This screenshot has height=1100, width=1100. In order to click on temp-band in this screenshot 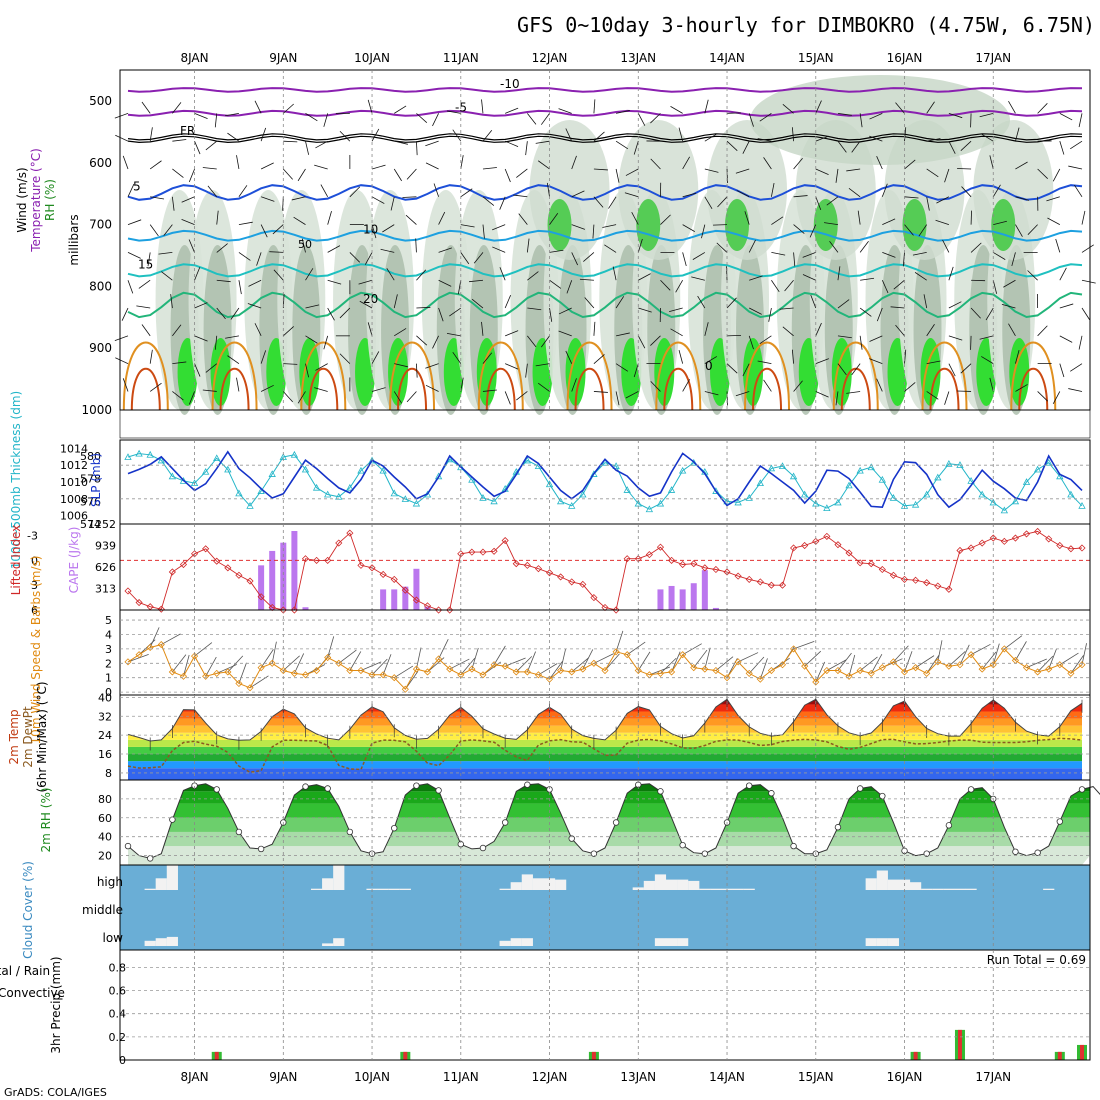, I will do `click(605, 702)`.